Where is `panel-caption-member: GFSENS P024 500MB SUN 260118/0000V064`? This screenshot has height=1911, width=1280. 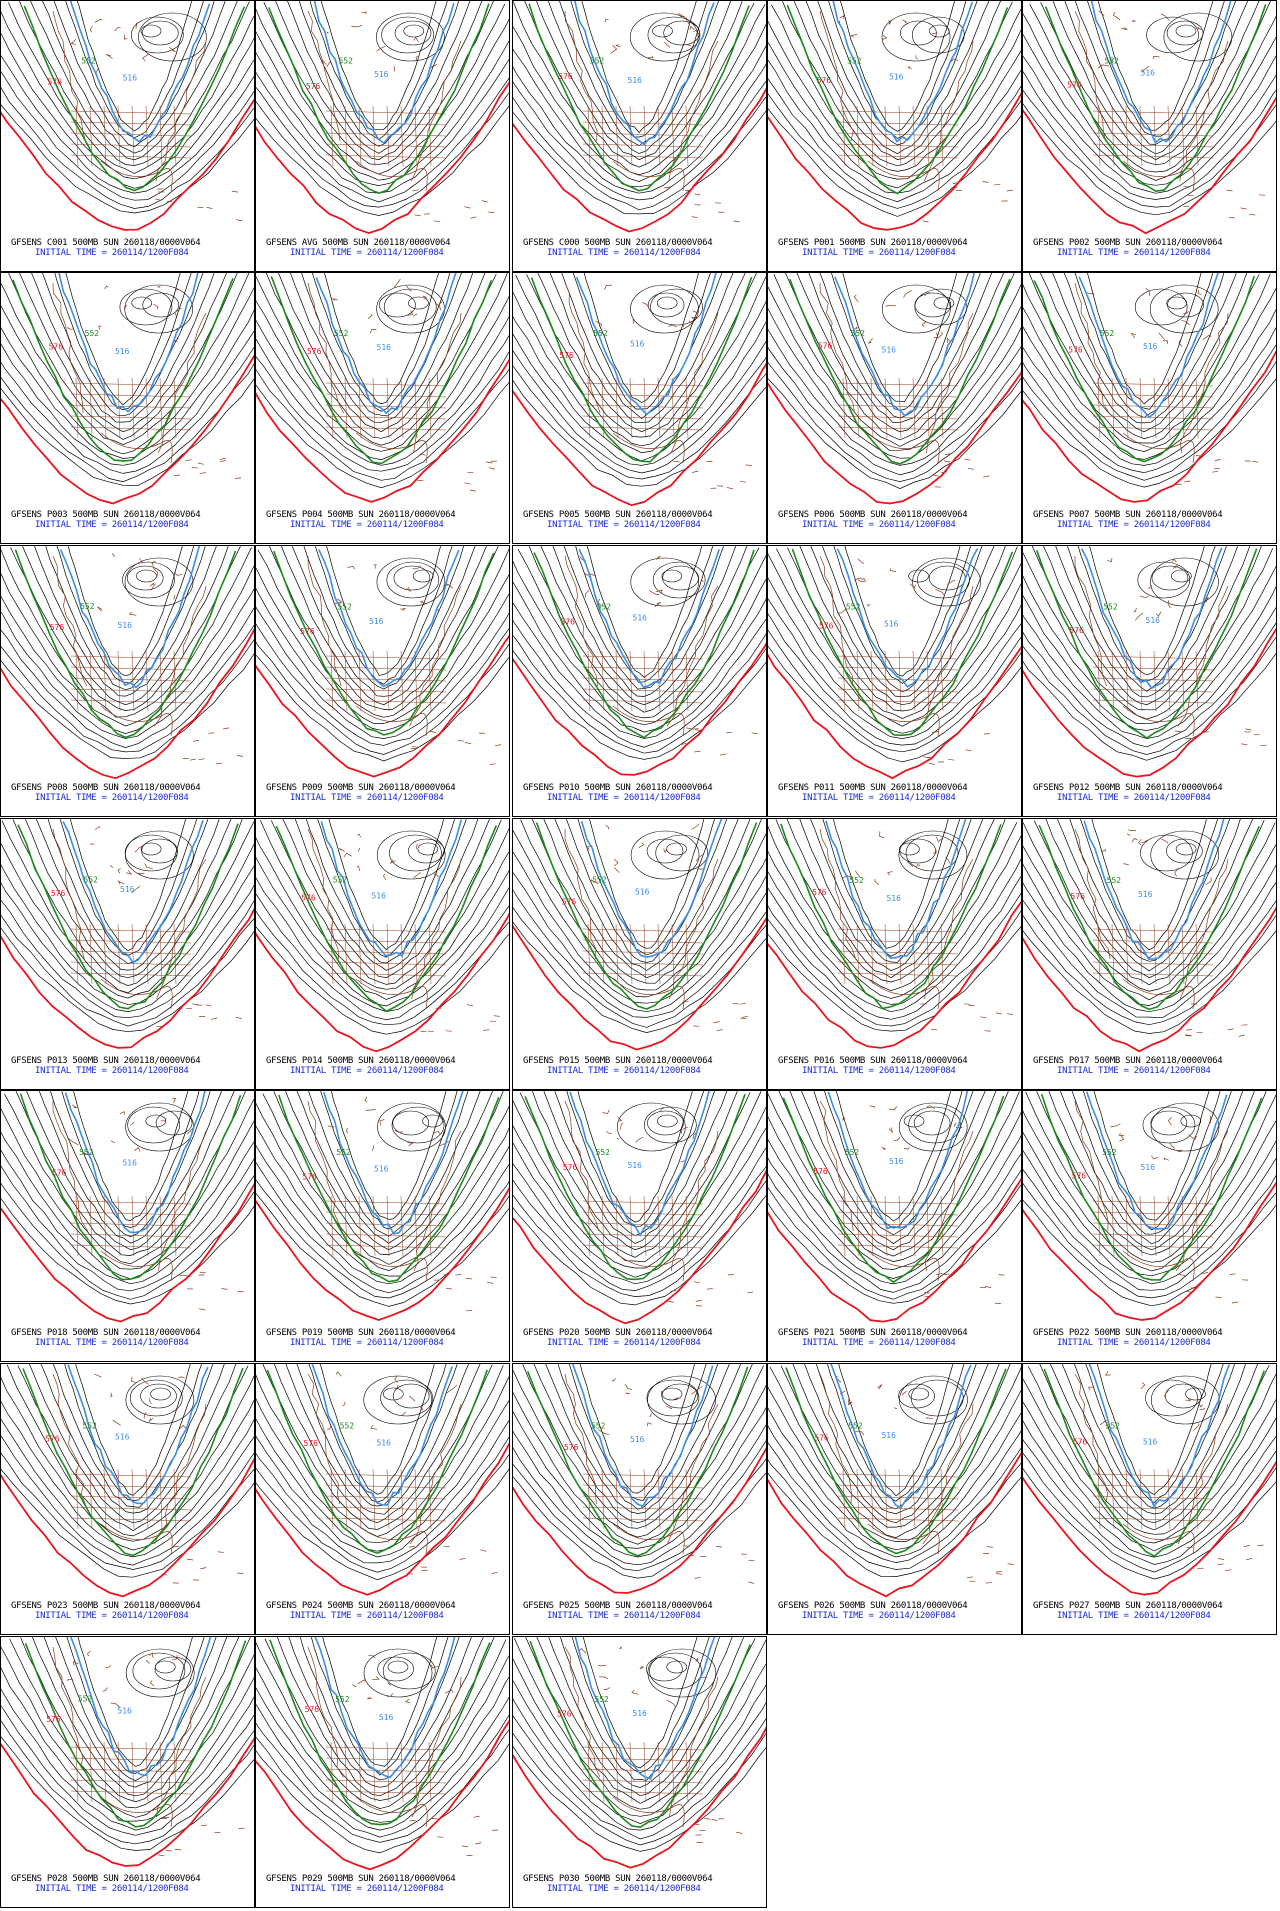
panel-caption-member: GFSENS P024 500MB SUN 260118/0000V064 is located at coordinates (361, 1606).